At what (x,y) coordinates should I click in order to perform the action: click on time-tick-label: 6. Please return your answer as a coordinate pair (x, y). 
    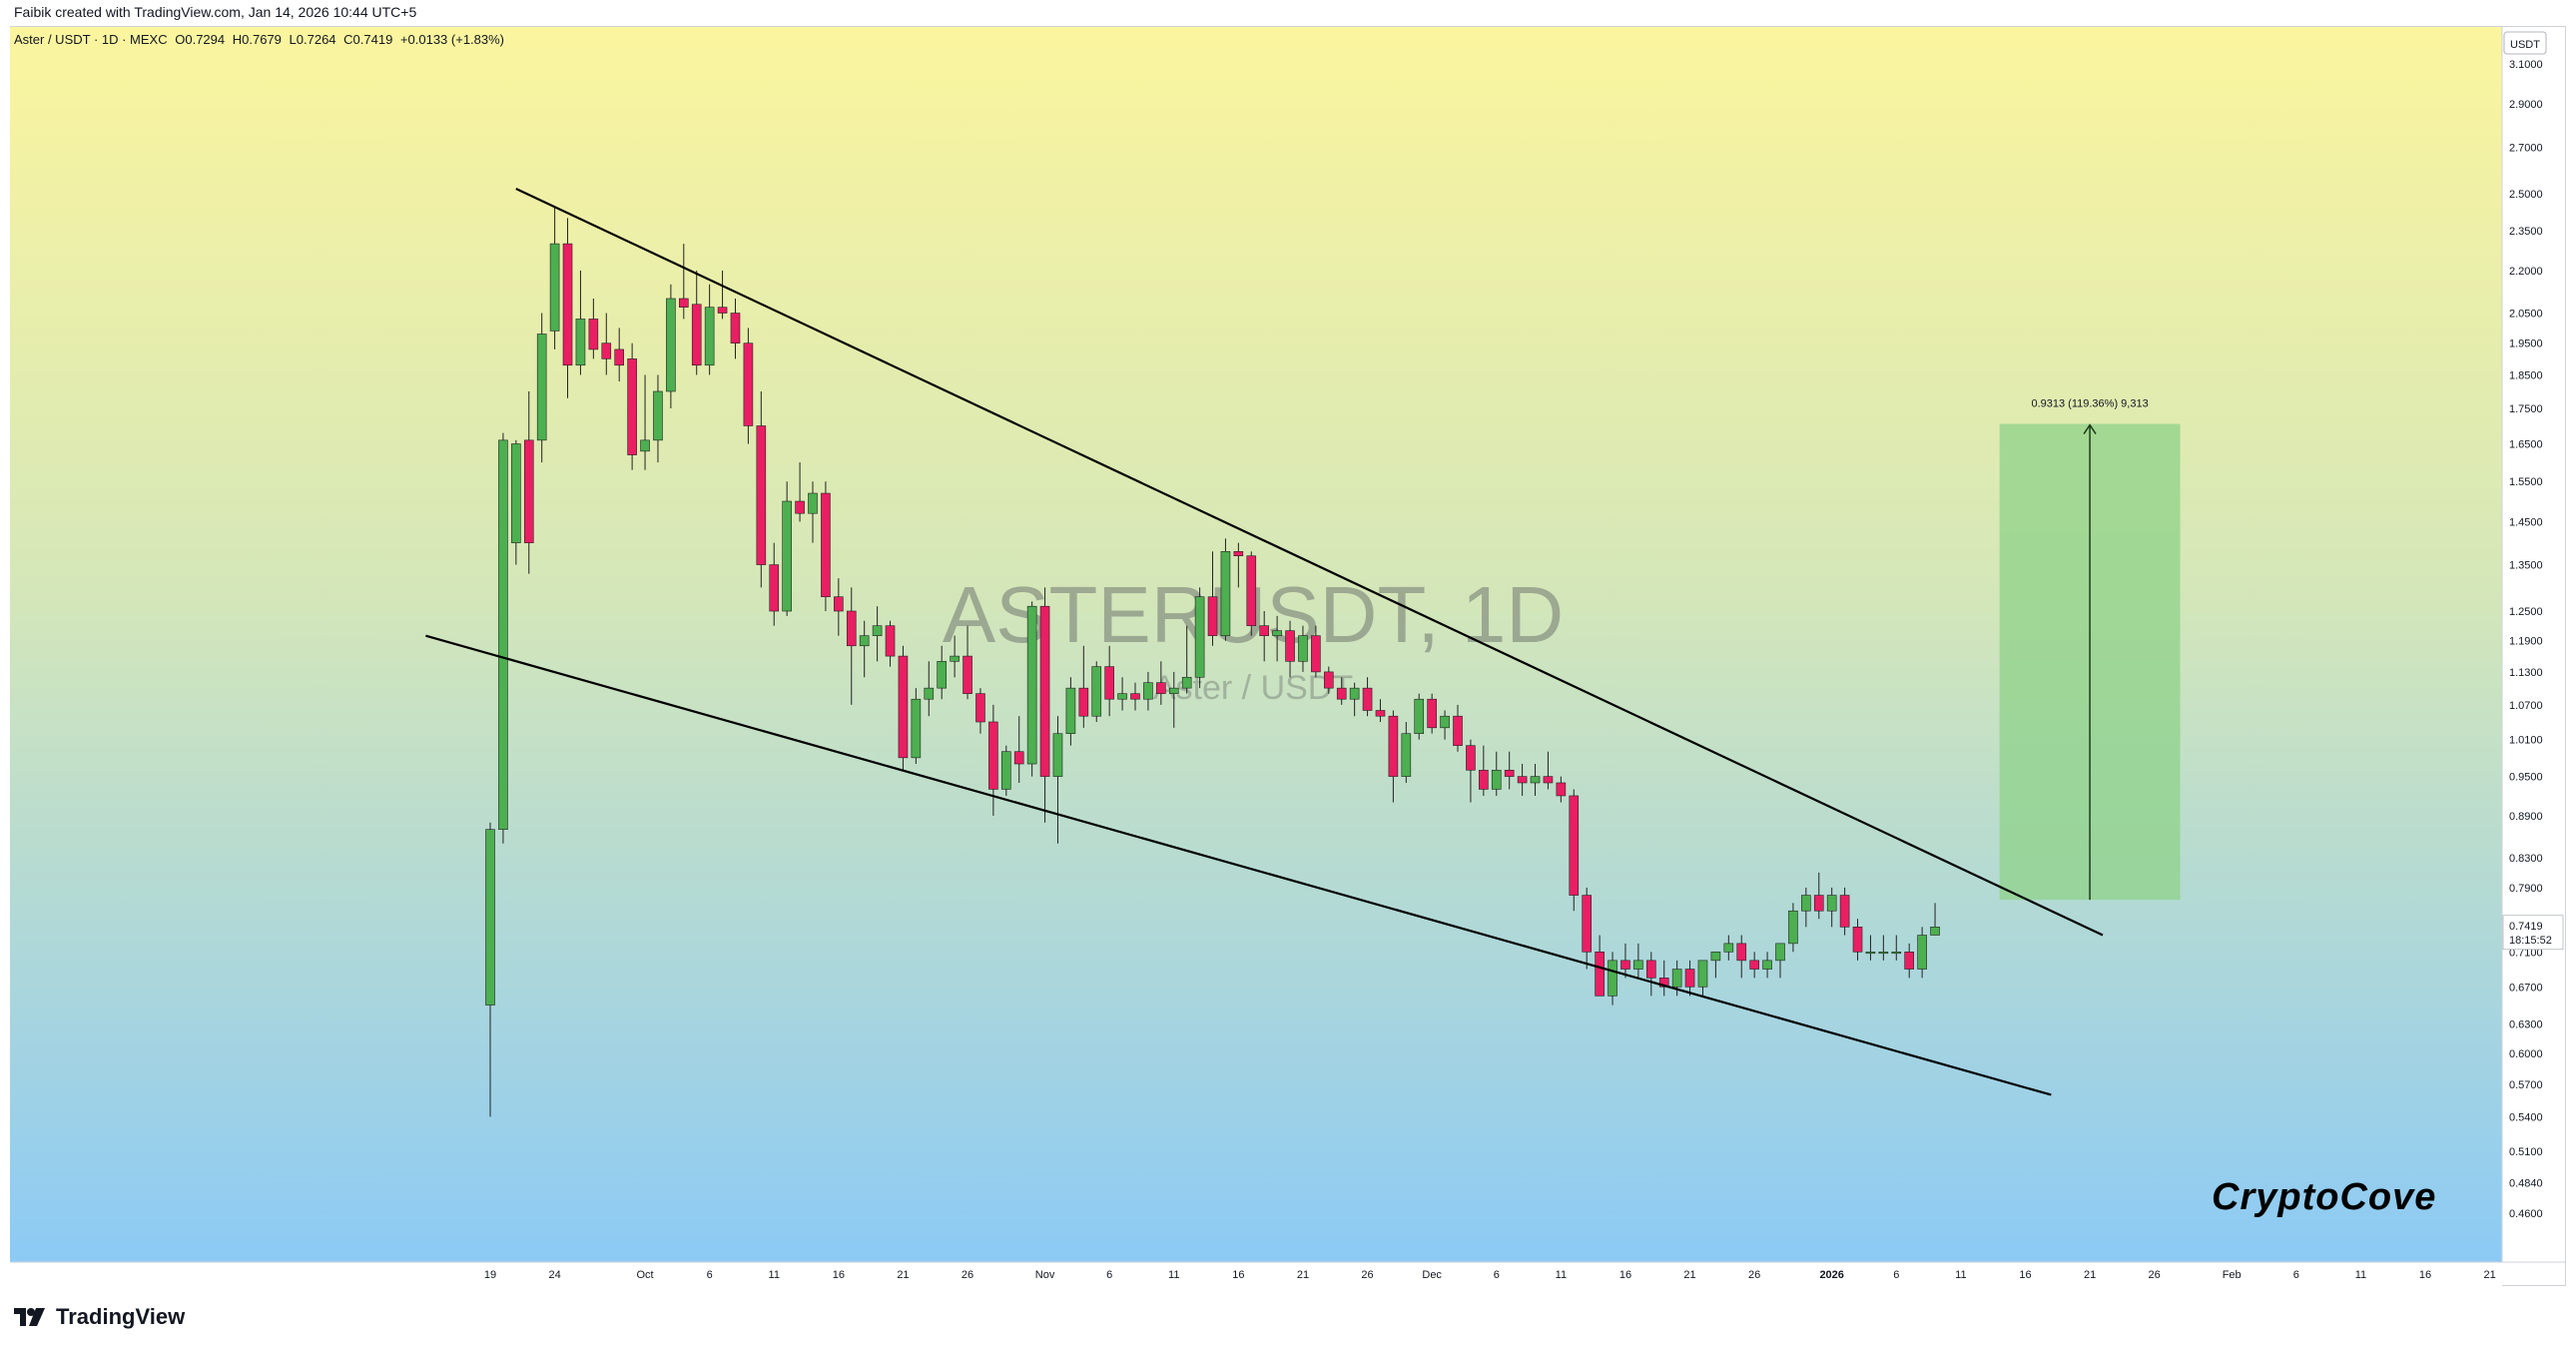
    Looking at the image, I should click on (1497, 1275).